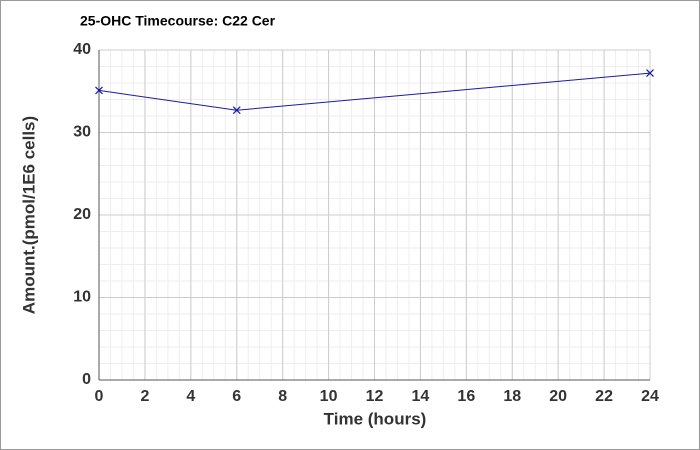 The width and height of the screenshot is (700, 450). Describe the element at coordinates (375, 418) in the screenshot. I see `x-axis-title: Time (hours)` at that location.